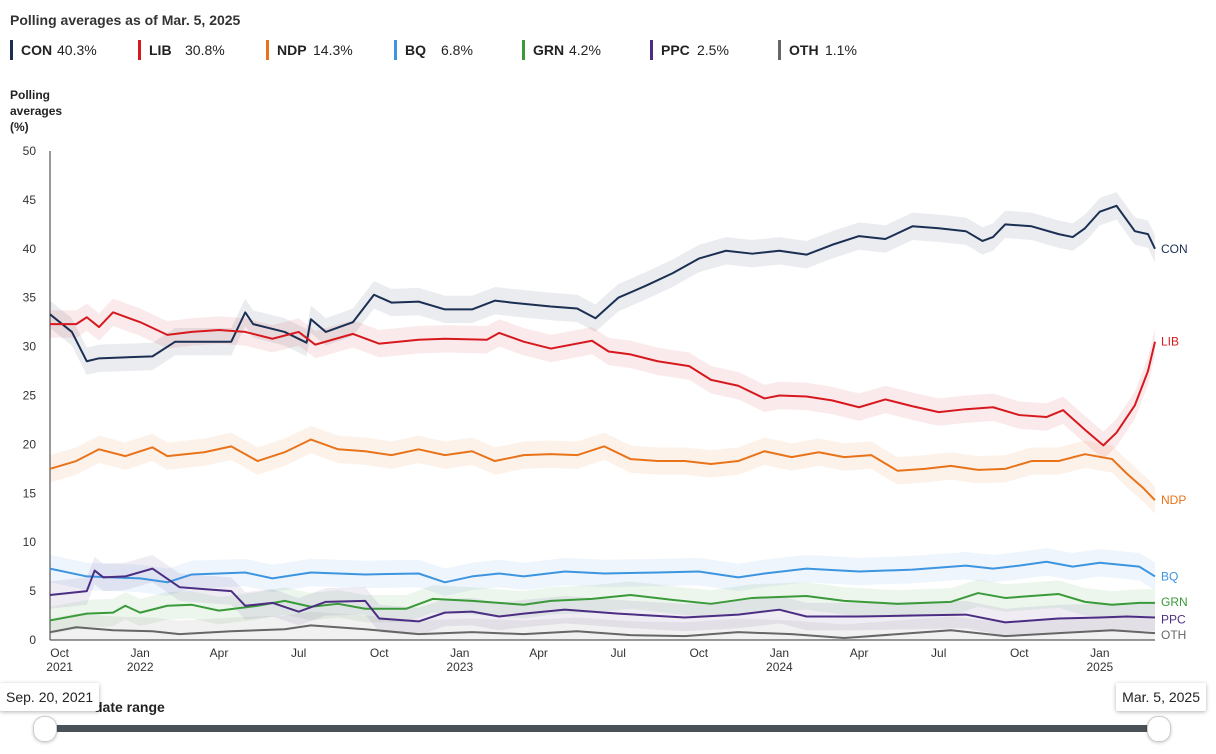 The height and width of the screenshot is (754, 1216). I want to click on confidence-band-oth, so click(602, 625).